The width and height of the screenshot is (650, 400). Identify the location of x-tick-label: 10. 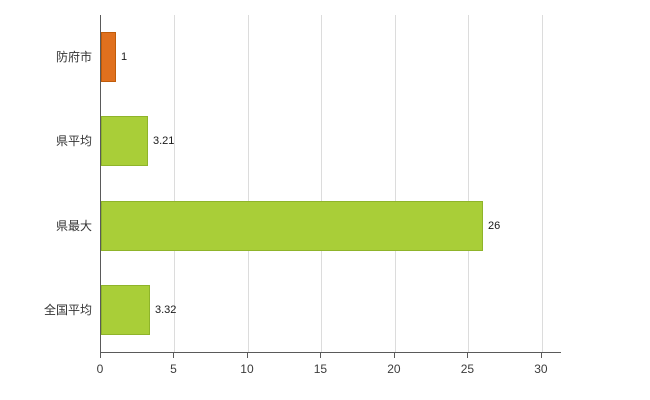
(247, 369).